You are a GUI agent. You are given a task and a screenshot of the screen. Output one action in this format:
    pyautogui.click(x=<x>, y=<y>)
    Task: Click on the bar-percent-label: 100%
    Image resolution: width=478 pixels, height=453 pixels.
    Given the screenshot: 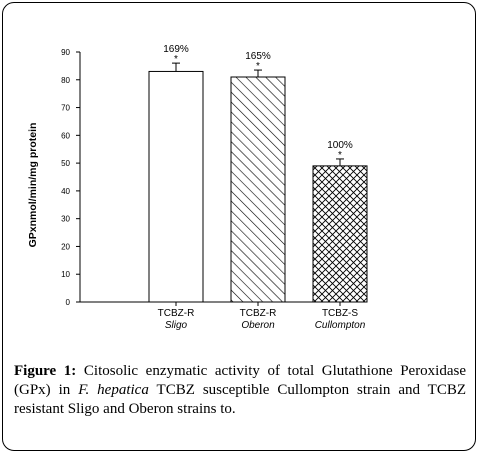 What is the action you would take?
    pyautogui.click(x=340, y=145)
    